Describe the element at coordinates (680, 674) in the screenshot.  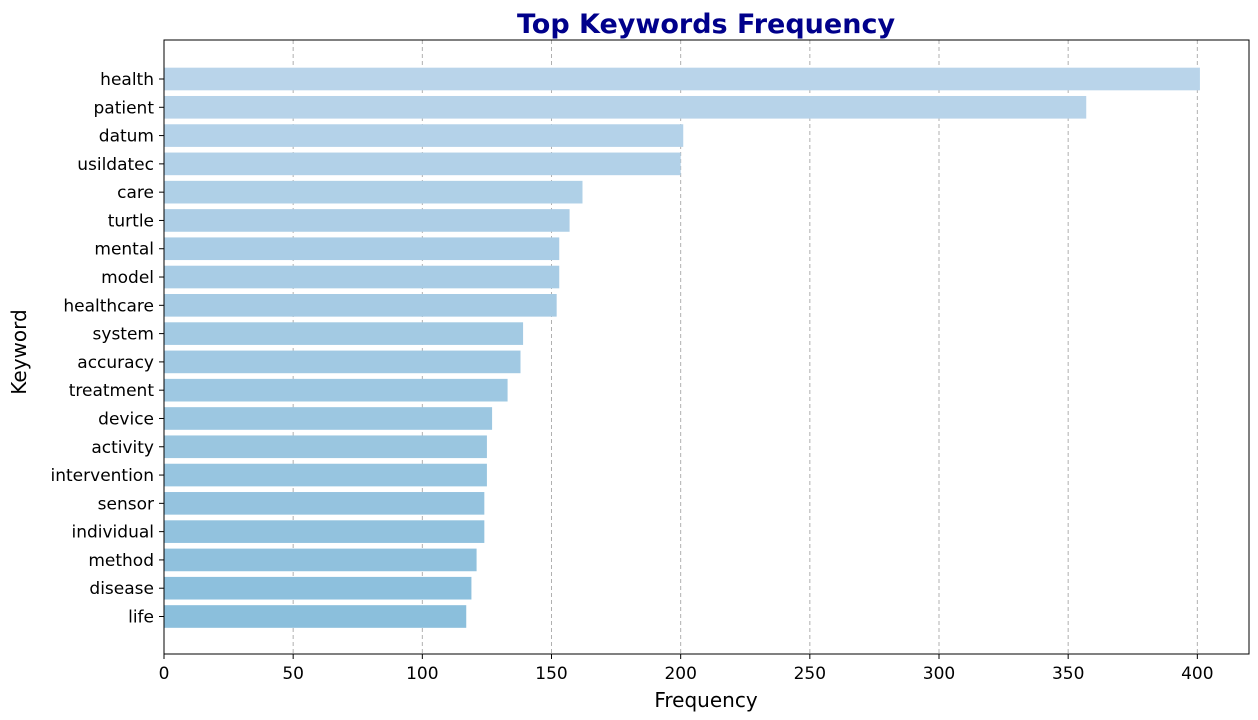
I see `x-tick-label: 200` at that location.